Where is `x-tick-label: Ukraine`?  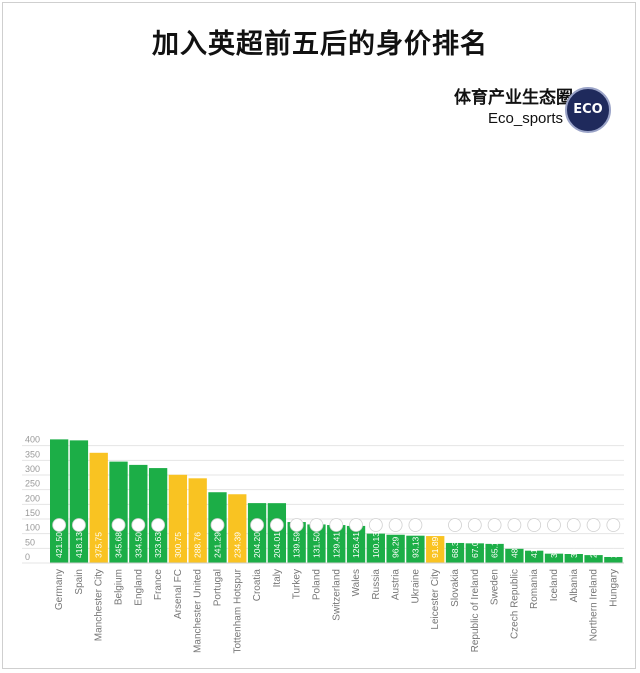 x-tick-label: Ukraine is located at coordinates (415, 586).